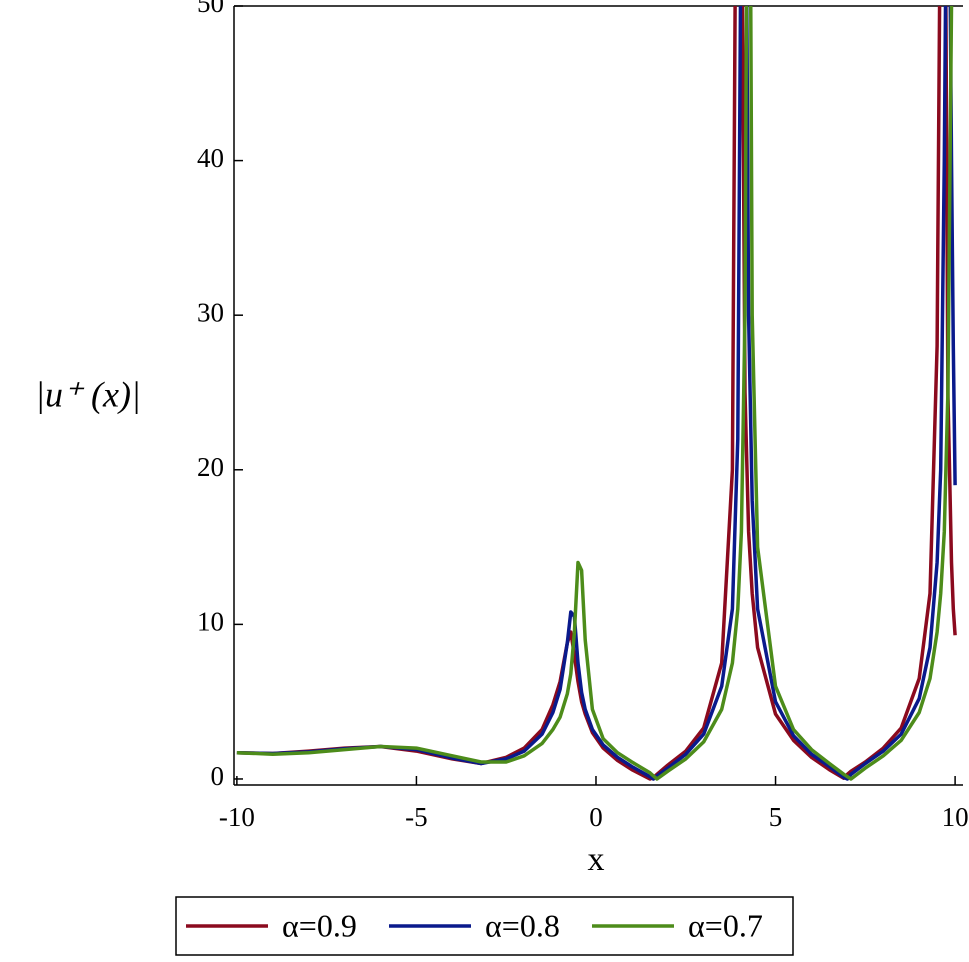 This screenshot has height=962, width=969. What do you see at coordinates (725, 925) in the screenshot?
I see `legend-label: α=0.7` at bounding box center [725, 925].